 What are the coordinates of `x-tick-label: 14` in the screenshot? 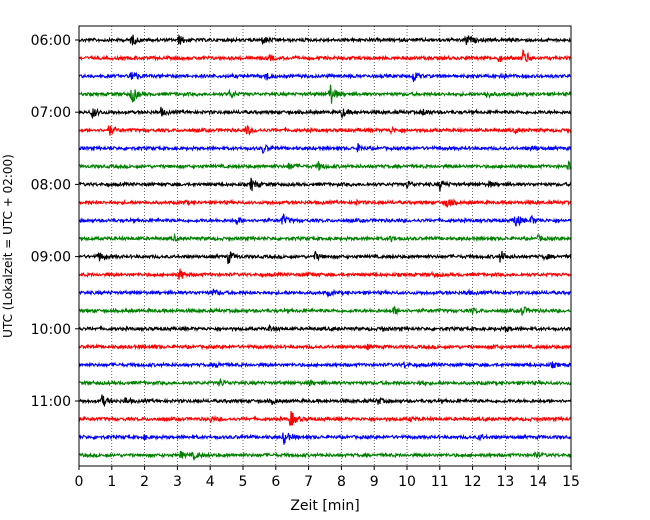 It's located at (538, 482).